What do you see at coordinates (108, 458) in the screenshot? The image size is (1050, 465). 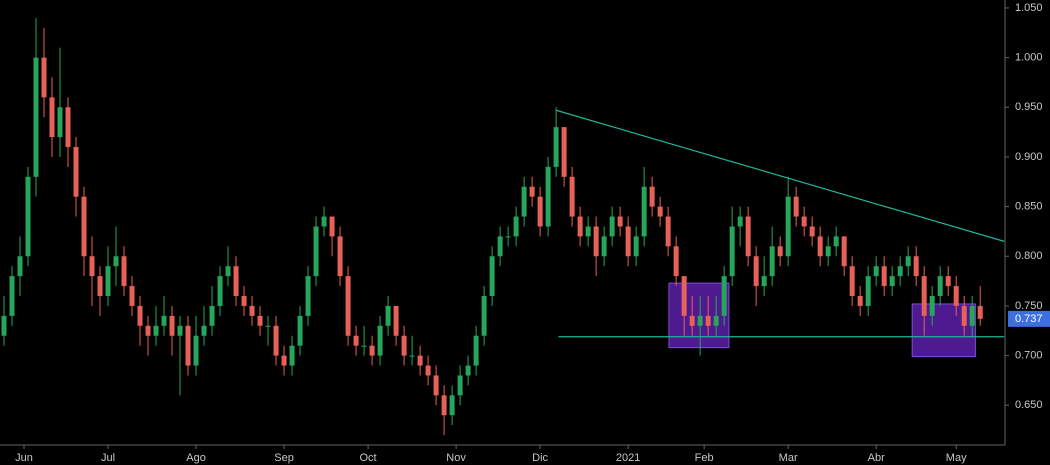 I see `x-tick-label: Jul` at bounding box center [108, 458].